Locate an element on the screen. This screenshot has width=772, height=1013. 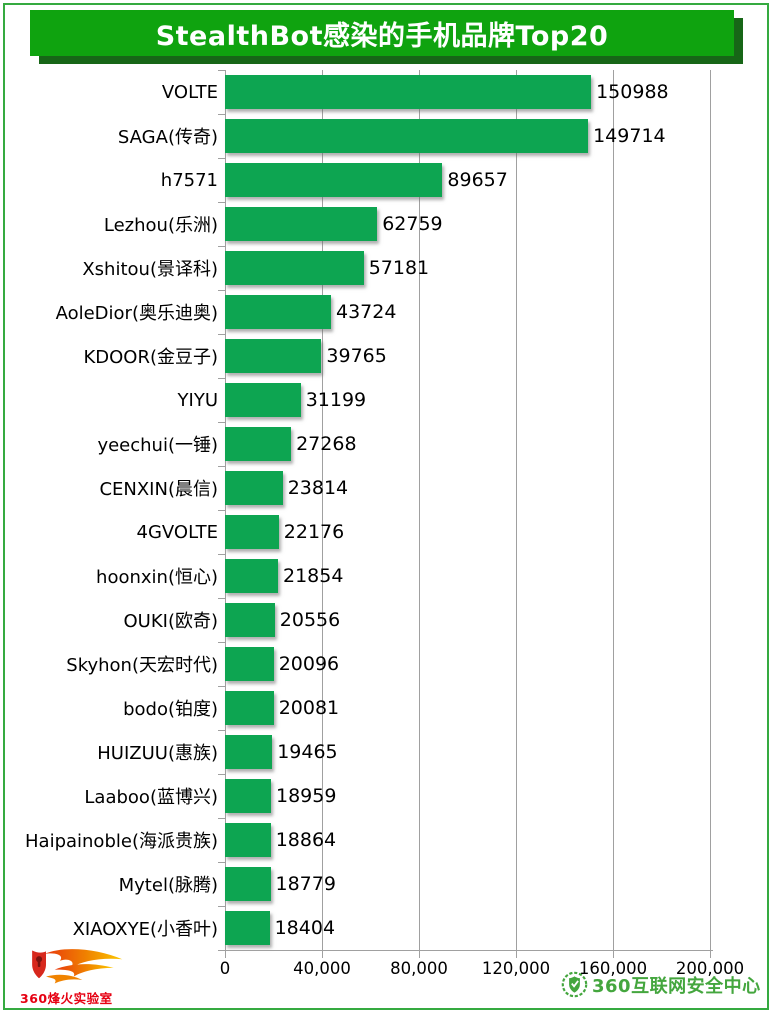
bar-row: Haipainoble(海派贵族) 18864 is located at coordinates (386, 840).